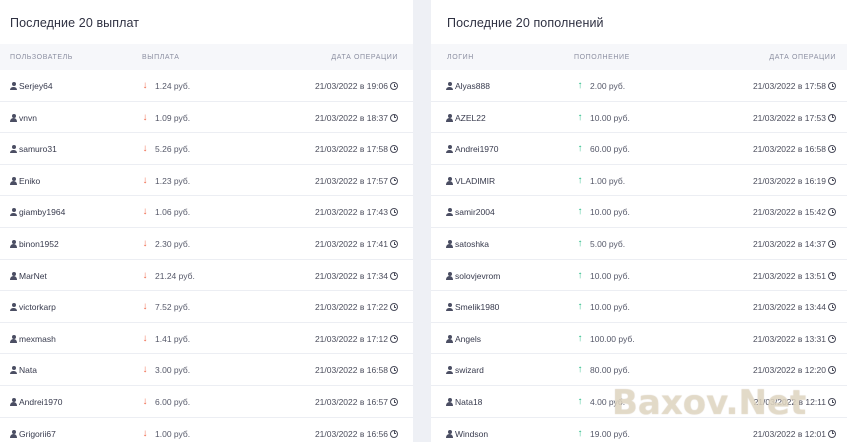 The width and height of the screenshot is (847, 442). I want to click on amount-cell: ↑ 60.00 руб., so click(603, 149).